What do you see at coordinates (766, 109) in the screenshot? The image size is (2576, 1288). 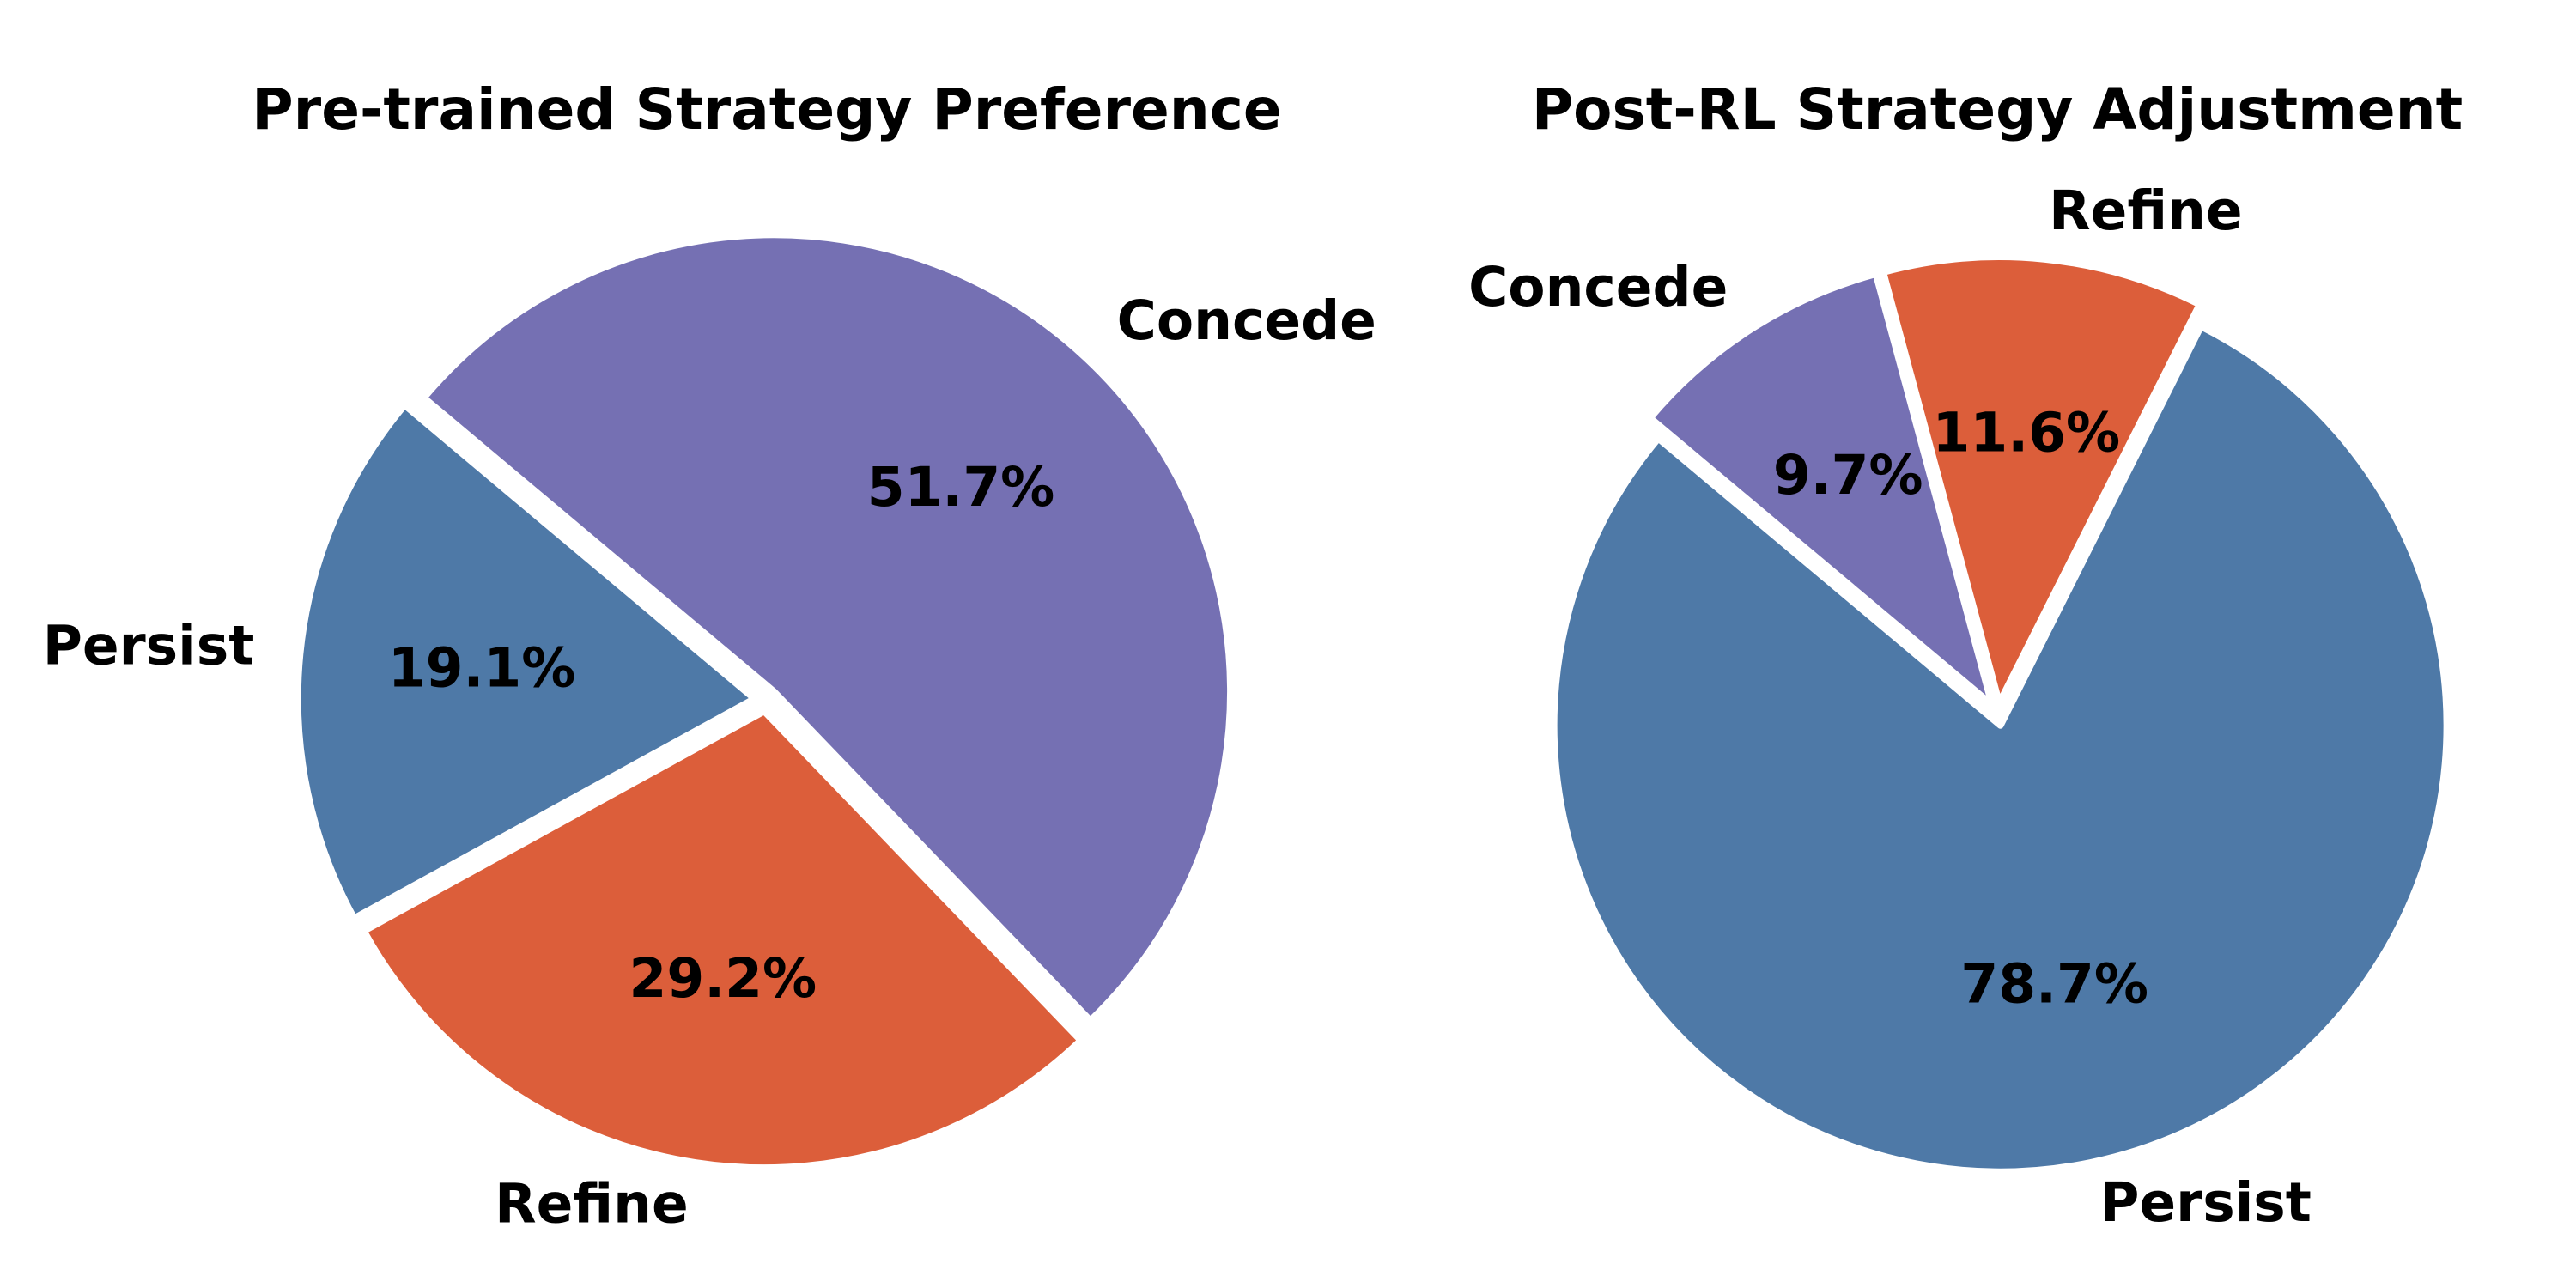 I see `chart-title: Pre-trained Strategy Preference` at bounding box center [766, 109].